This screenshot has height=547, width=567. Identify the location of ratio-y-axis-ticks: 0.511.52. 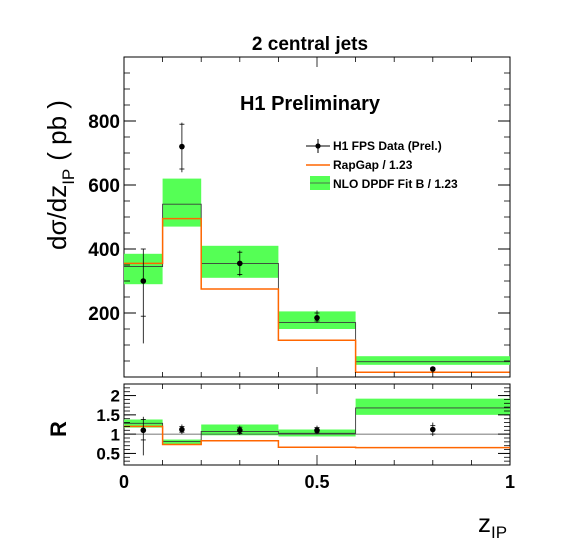
(303, 426).